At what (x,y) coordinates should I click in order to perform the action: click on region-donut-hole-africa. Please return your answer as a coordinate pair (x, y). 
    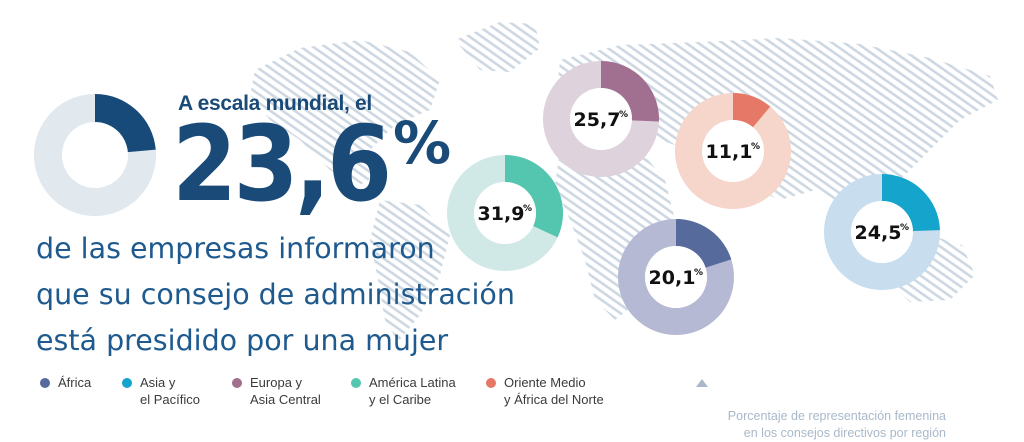
    Looking at the image, I should click on (676, 277).